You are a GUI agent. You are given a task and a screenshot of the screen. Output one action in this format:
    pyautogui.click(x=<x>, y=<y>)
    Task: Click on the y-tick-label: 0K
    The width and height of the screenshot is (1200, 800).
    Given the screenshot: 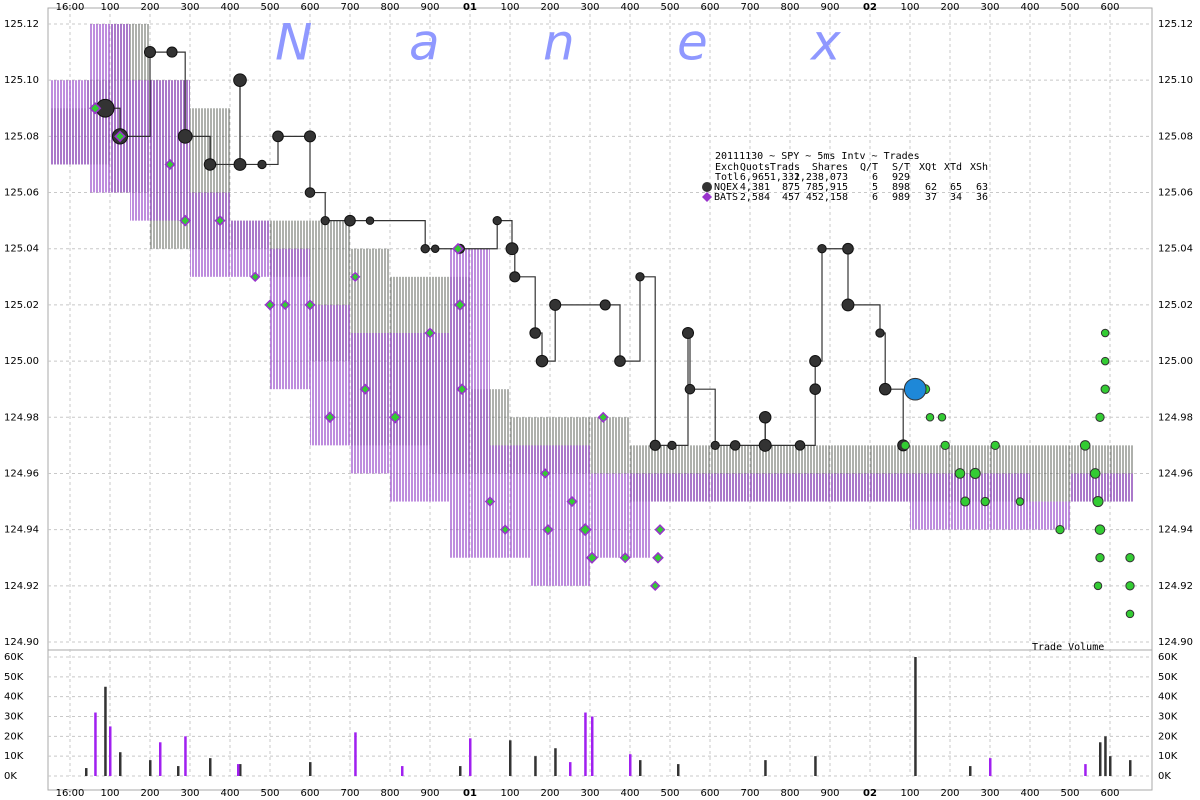 What is the action you would take?
    pyautogui.click(x=1164, y=776)
    